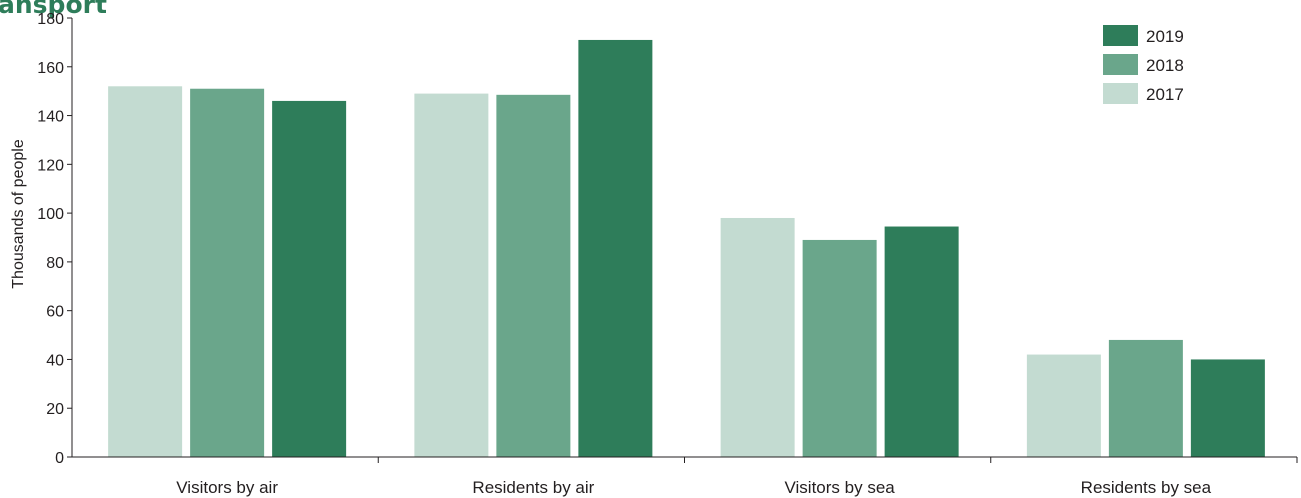 This screenshot has width=1301, height=498. Describe the element at coordinates (59, 458) in the screenshot. I see `y-tick-label-0: 0` at that location.